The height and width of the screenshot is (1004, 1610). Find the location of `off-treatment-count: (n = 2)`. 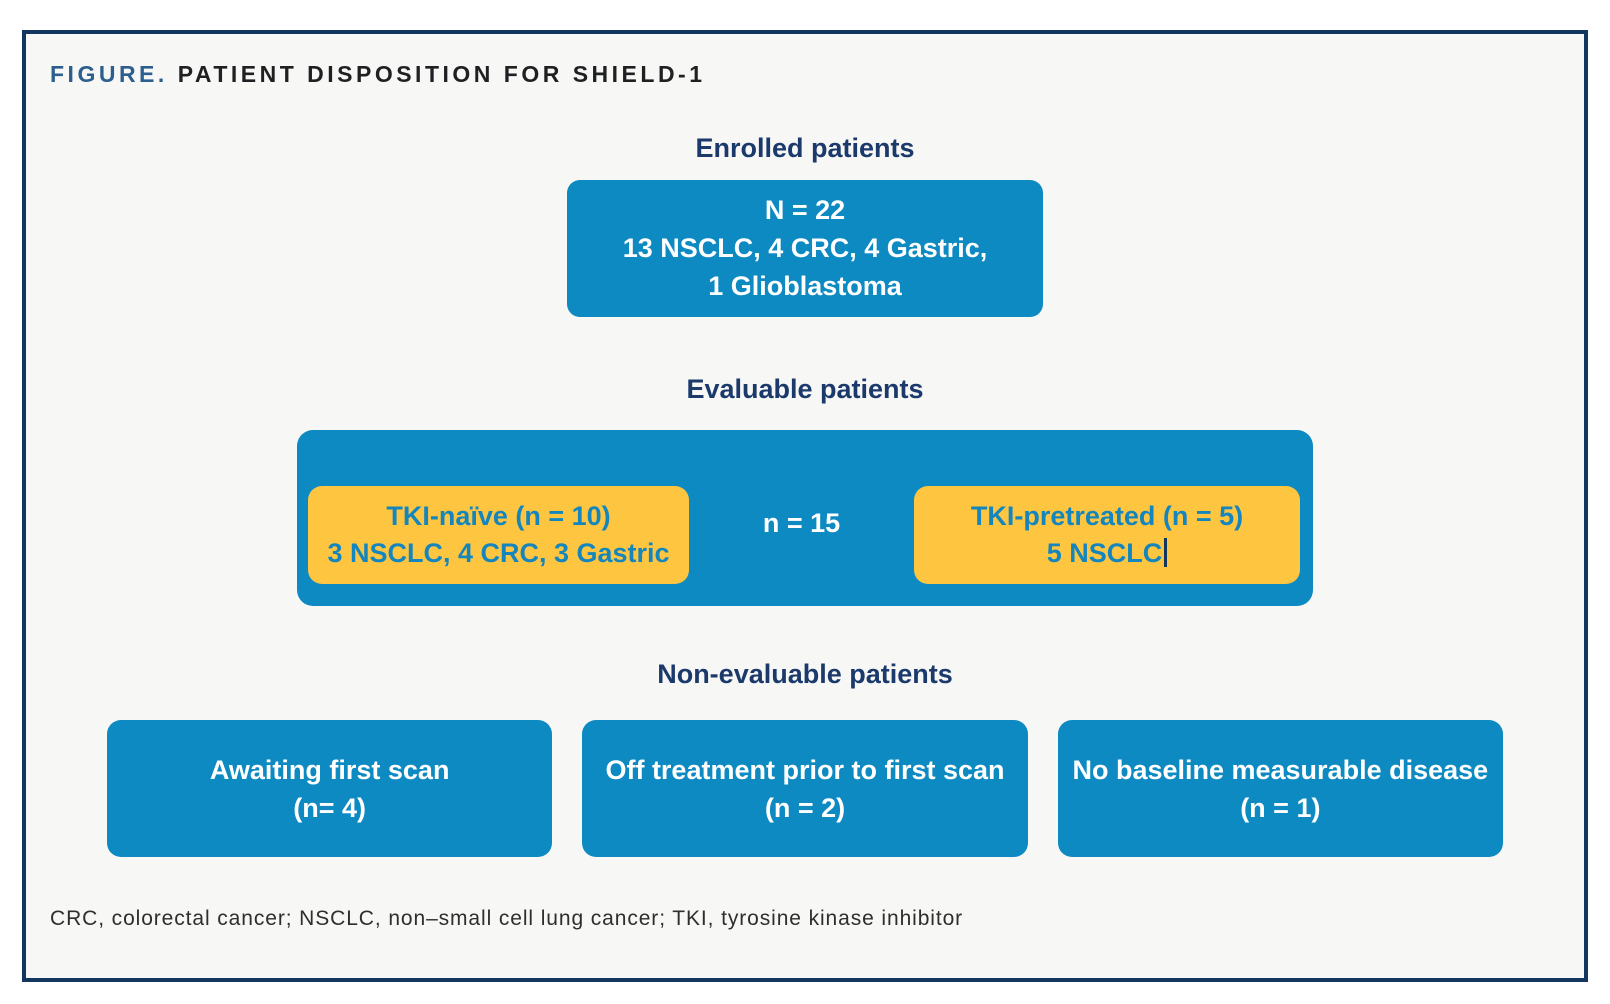

off-treatment-count: (n = 2) is located at coordinates (805, 807).